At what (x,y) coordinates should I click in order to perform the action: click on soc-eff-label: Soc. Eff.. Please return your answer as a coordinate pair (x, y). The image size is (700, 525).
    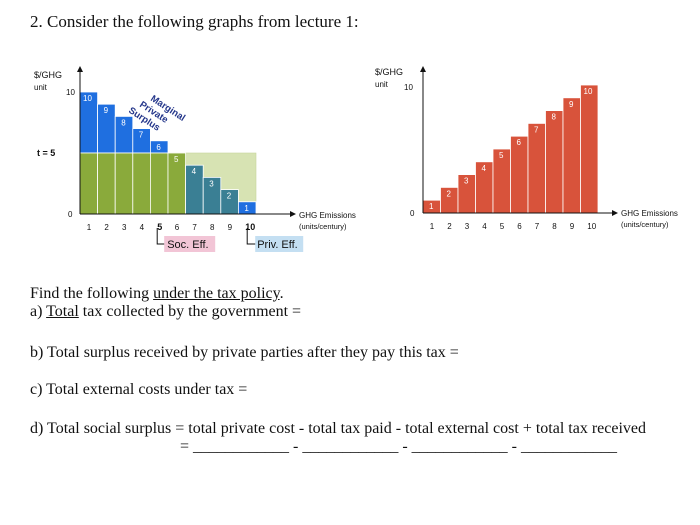
    Looking at the image, I should click on (187, 245).